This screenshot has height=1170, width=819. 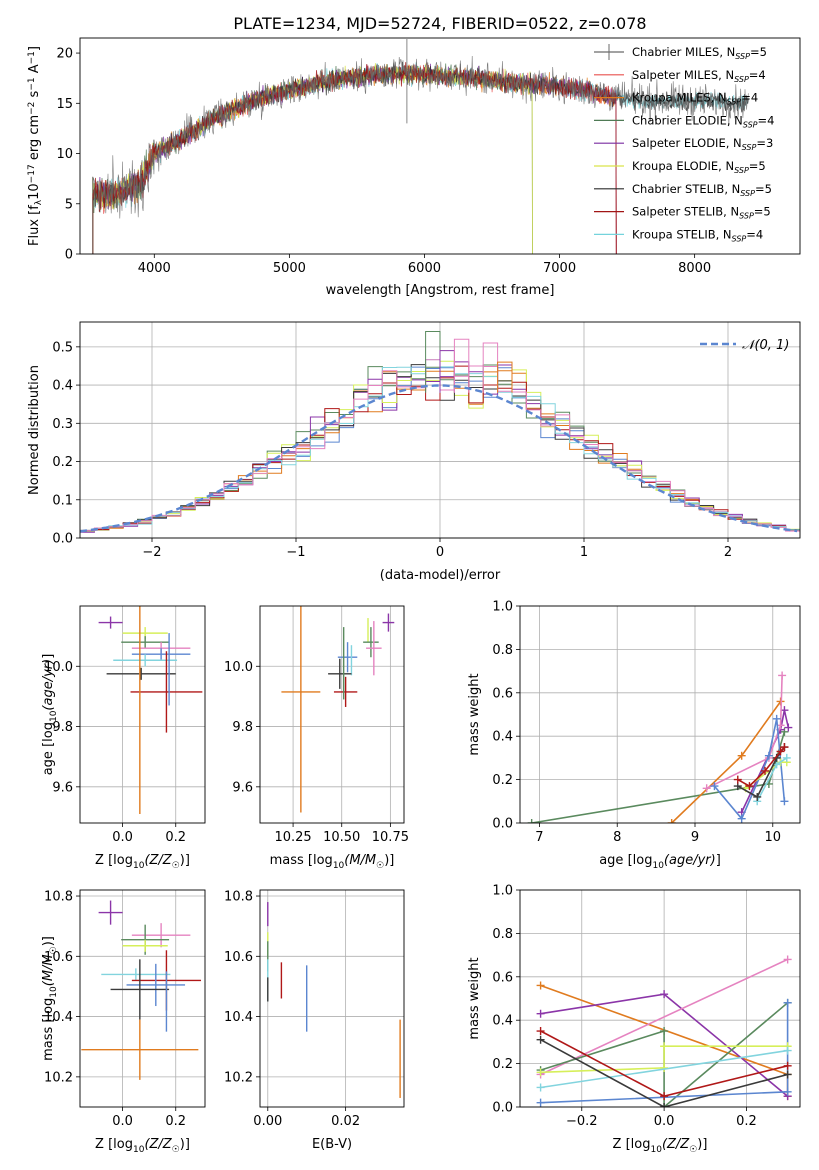 What do you see at coordinates (62, 787) in the screenshot?
I see `y-tick-label: 9.6` at bounding box center [62, 787].